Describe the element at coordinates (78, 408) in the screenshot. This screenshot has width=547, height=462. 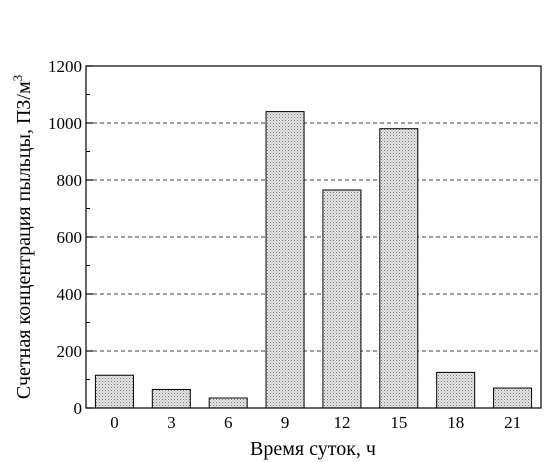
I see `y-tick-label: 0` at that location.